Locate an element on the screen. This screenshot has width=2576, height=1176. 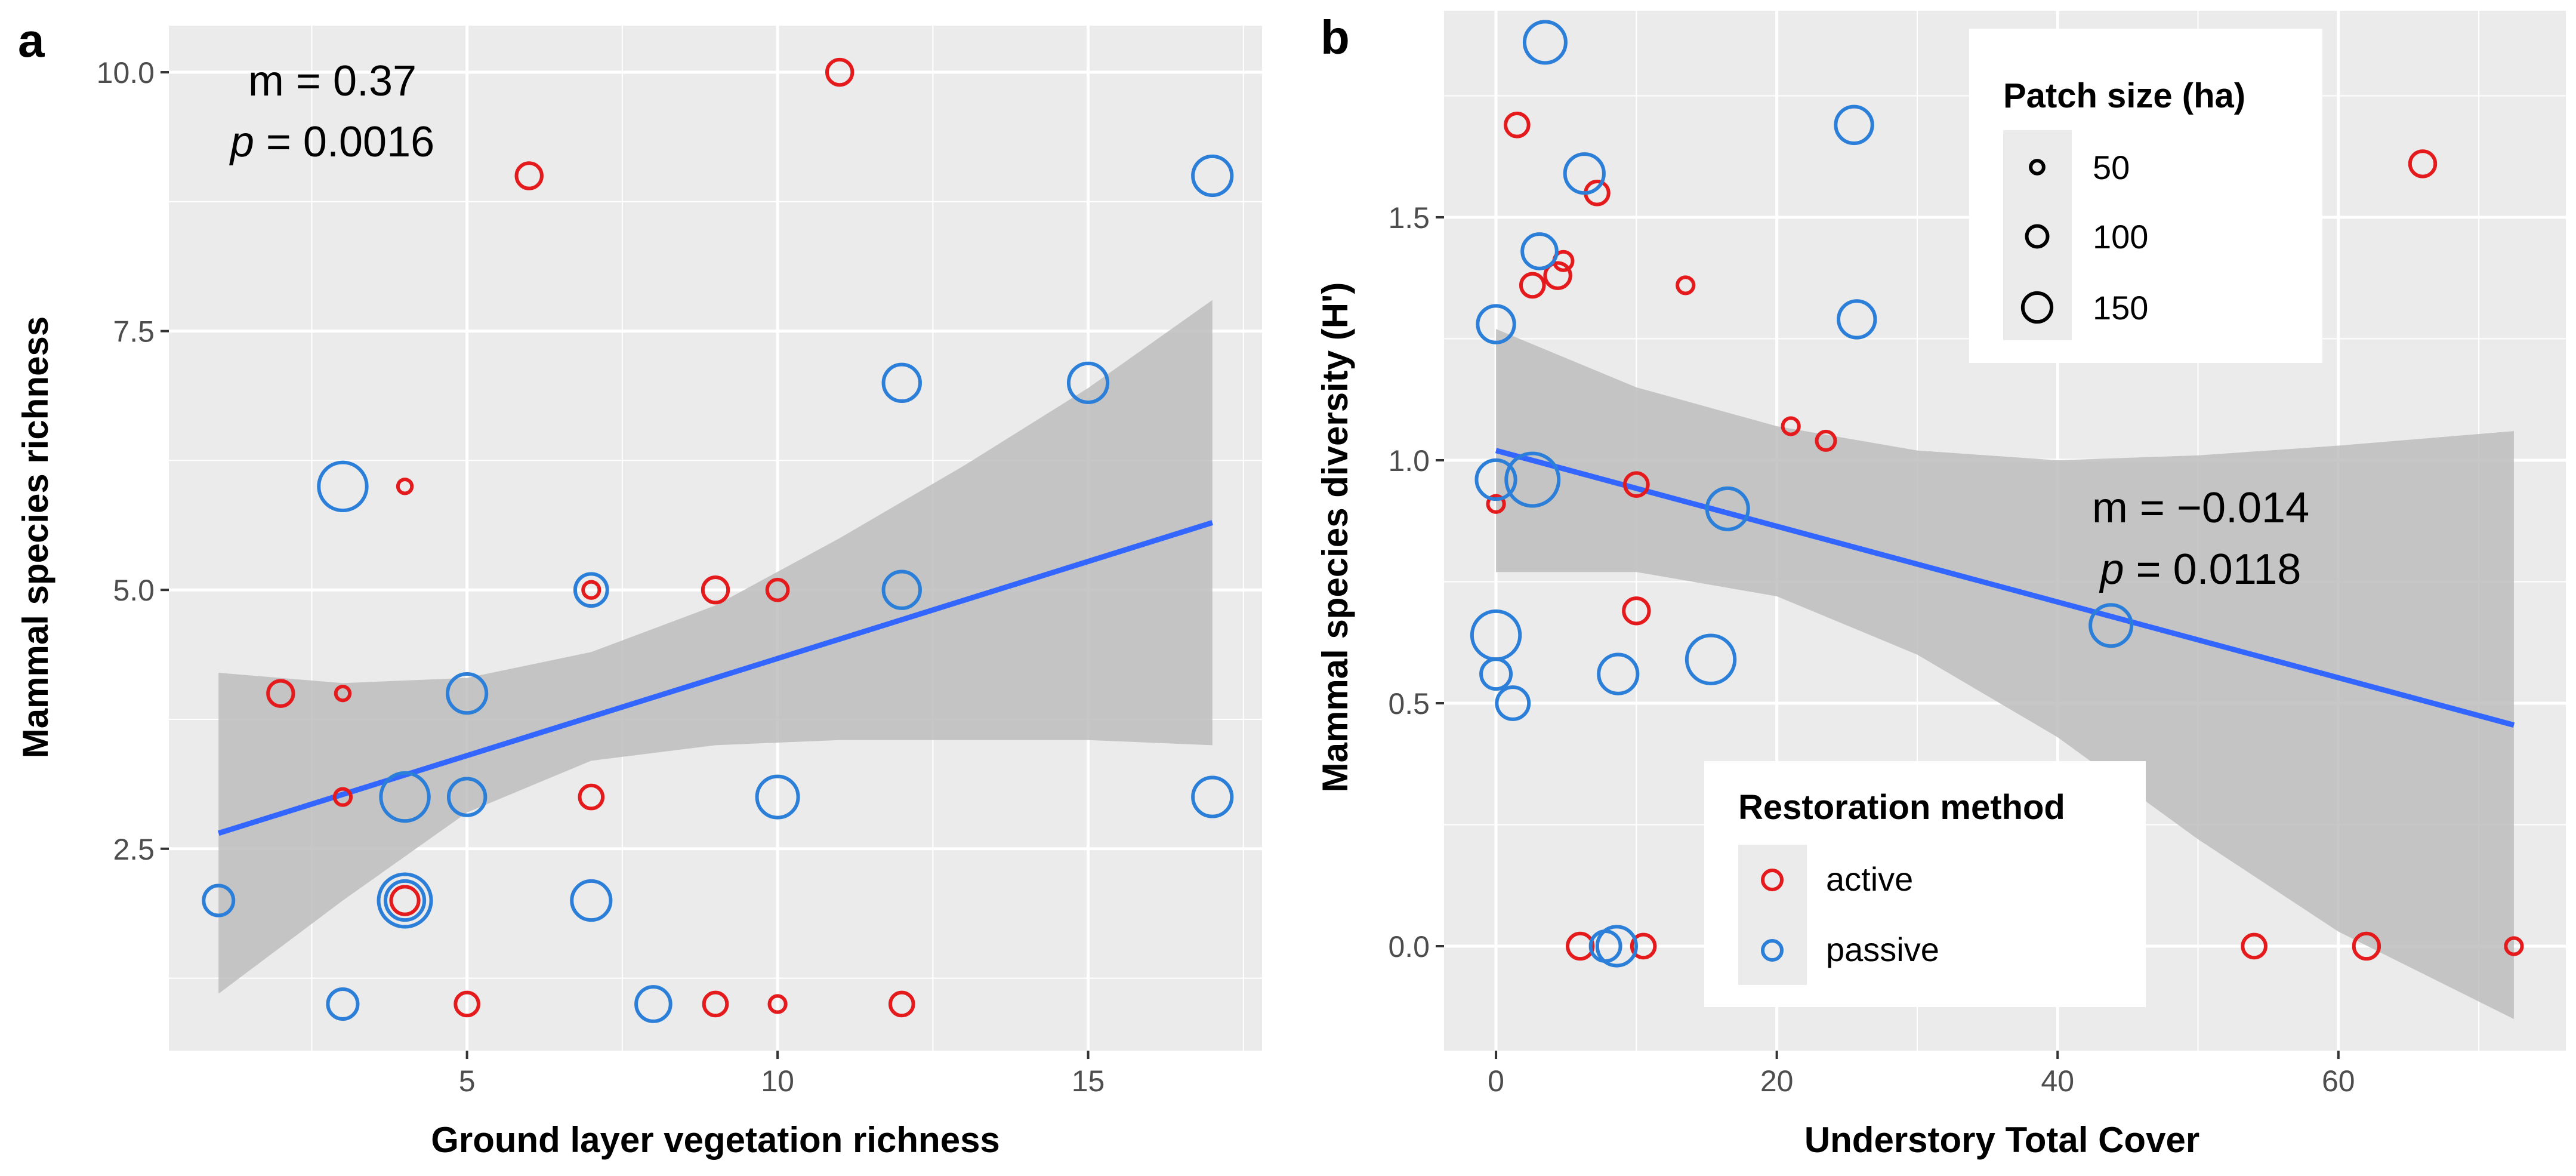
p-value-b: = 0.0118 is located at coordinates (2213, 569).